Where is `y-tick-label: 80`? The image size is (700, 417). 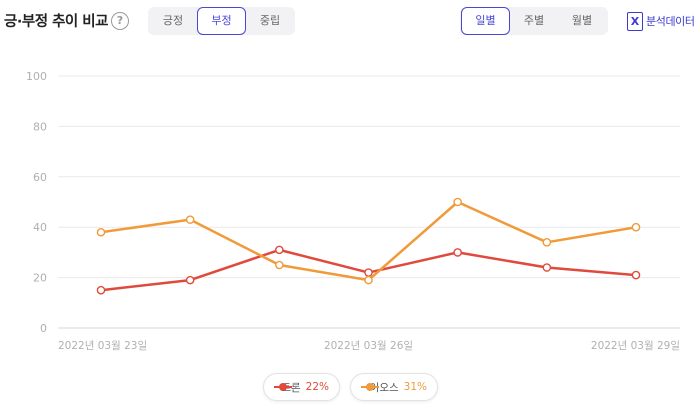 y-tick-label: 80 is located at coordinates (40, 126).